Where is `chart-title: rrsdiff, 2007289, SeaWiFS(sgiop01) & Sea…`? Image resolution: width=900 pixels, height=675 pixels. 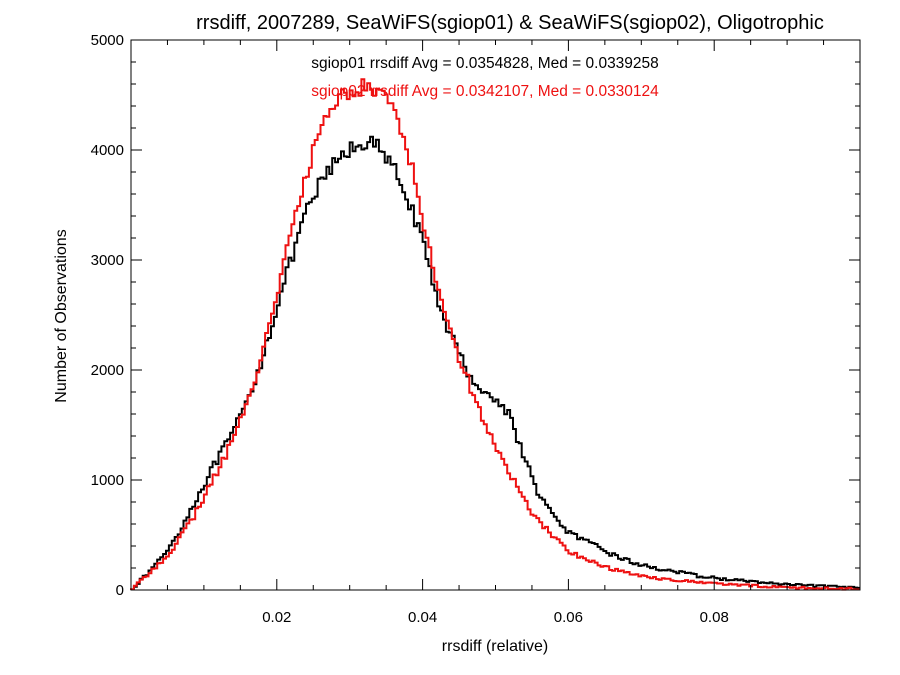
chart-title: rrsdiff, 2007289, SeaWiFS(sgiop01) & Sea… is located at coordinates (510, 23).